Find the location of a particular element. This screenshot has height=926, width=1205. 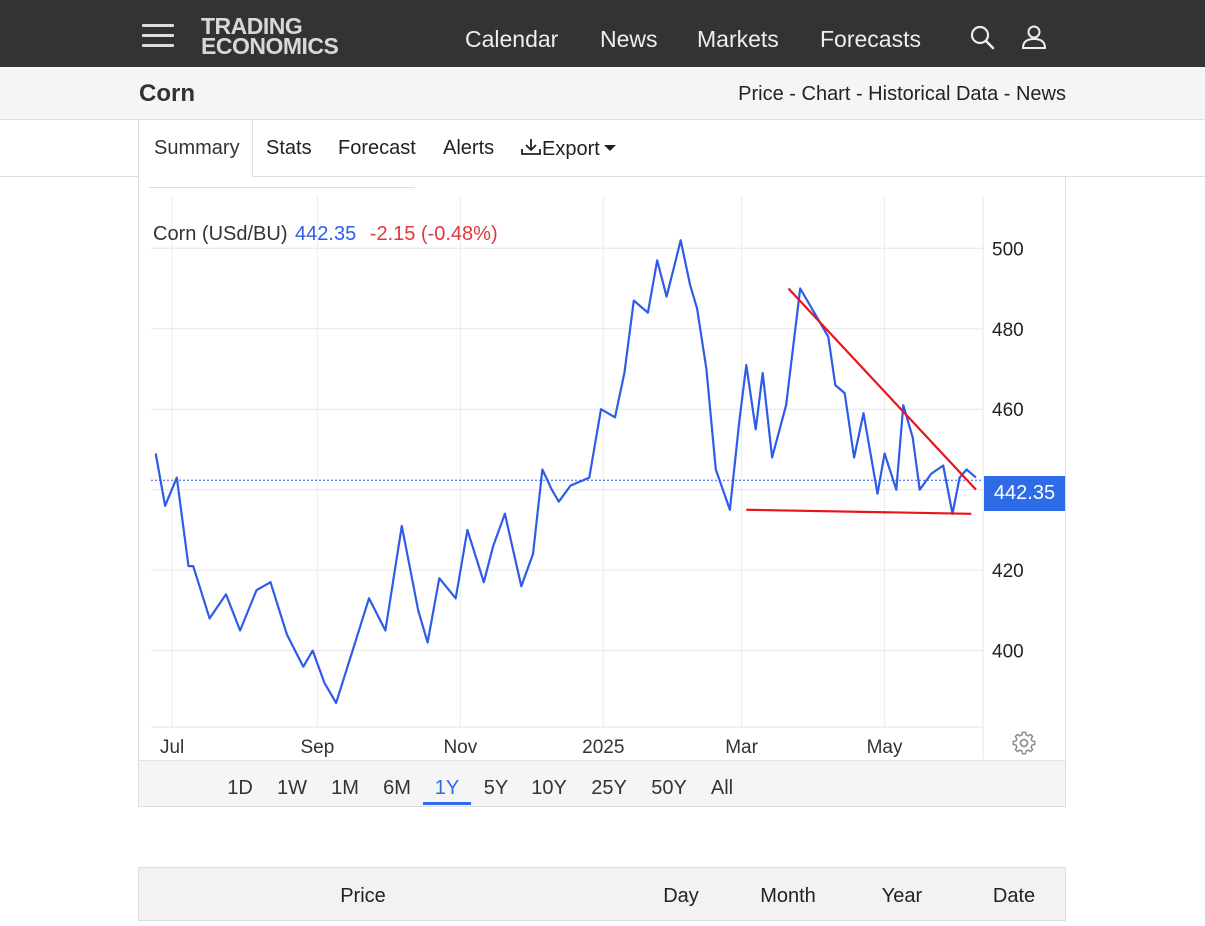

tab-forecast: Forecast is located at coordinates (377, 148).